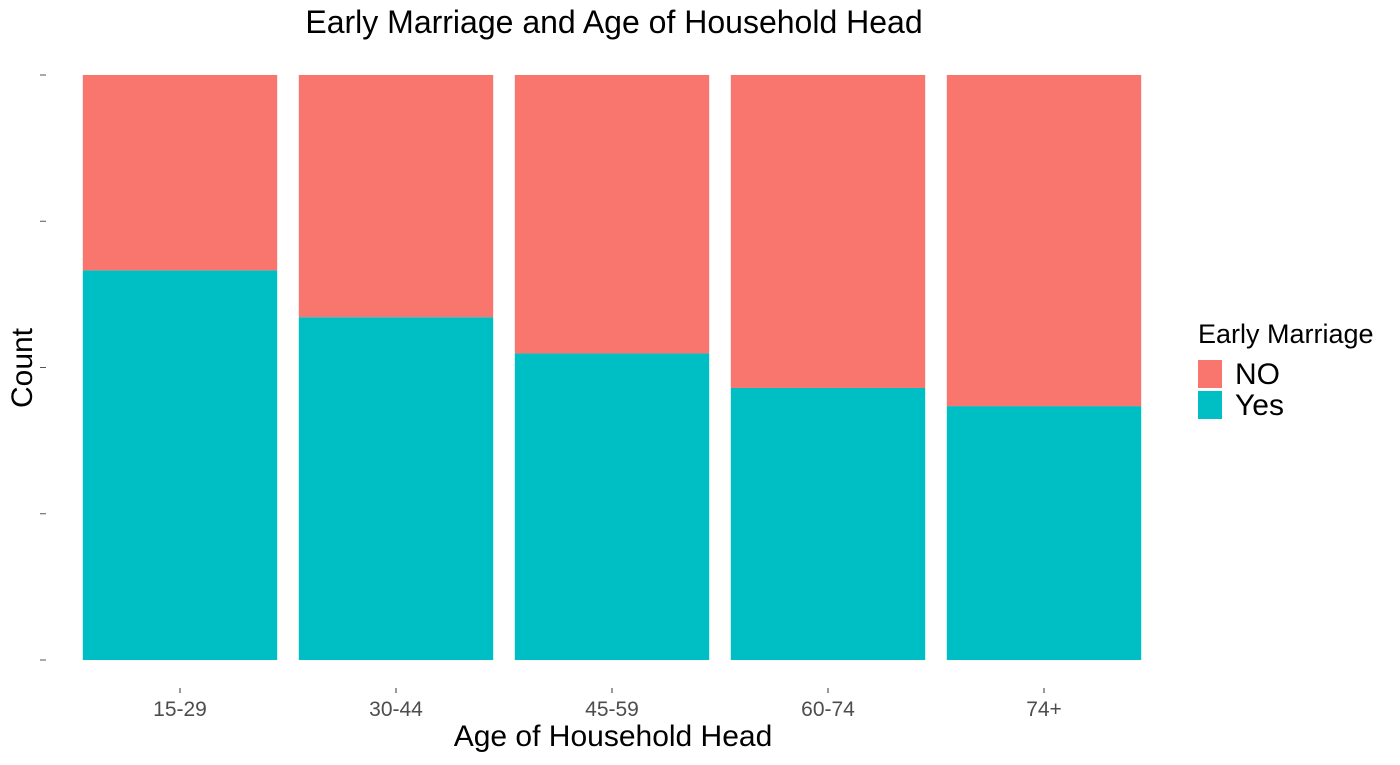 The height and width of the screenshot is (765, 1400). What do you see at coordinates (1286, 334) in the screenshot?
I see `legend-title: Early Marriage` at bounding box center [1286, 334].